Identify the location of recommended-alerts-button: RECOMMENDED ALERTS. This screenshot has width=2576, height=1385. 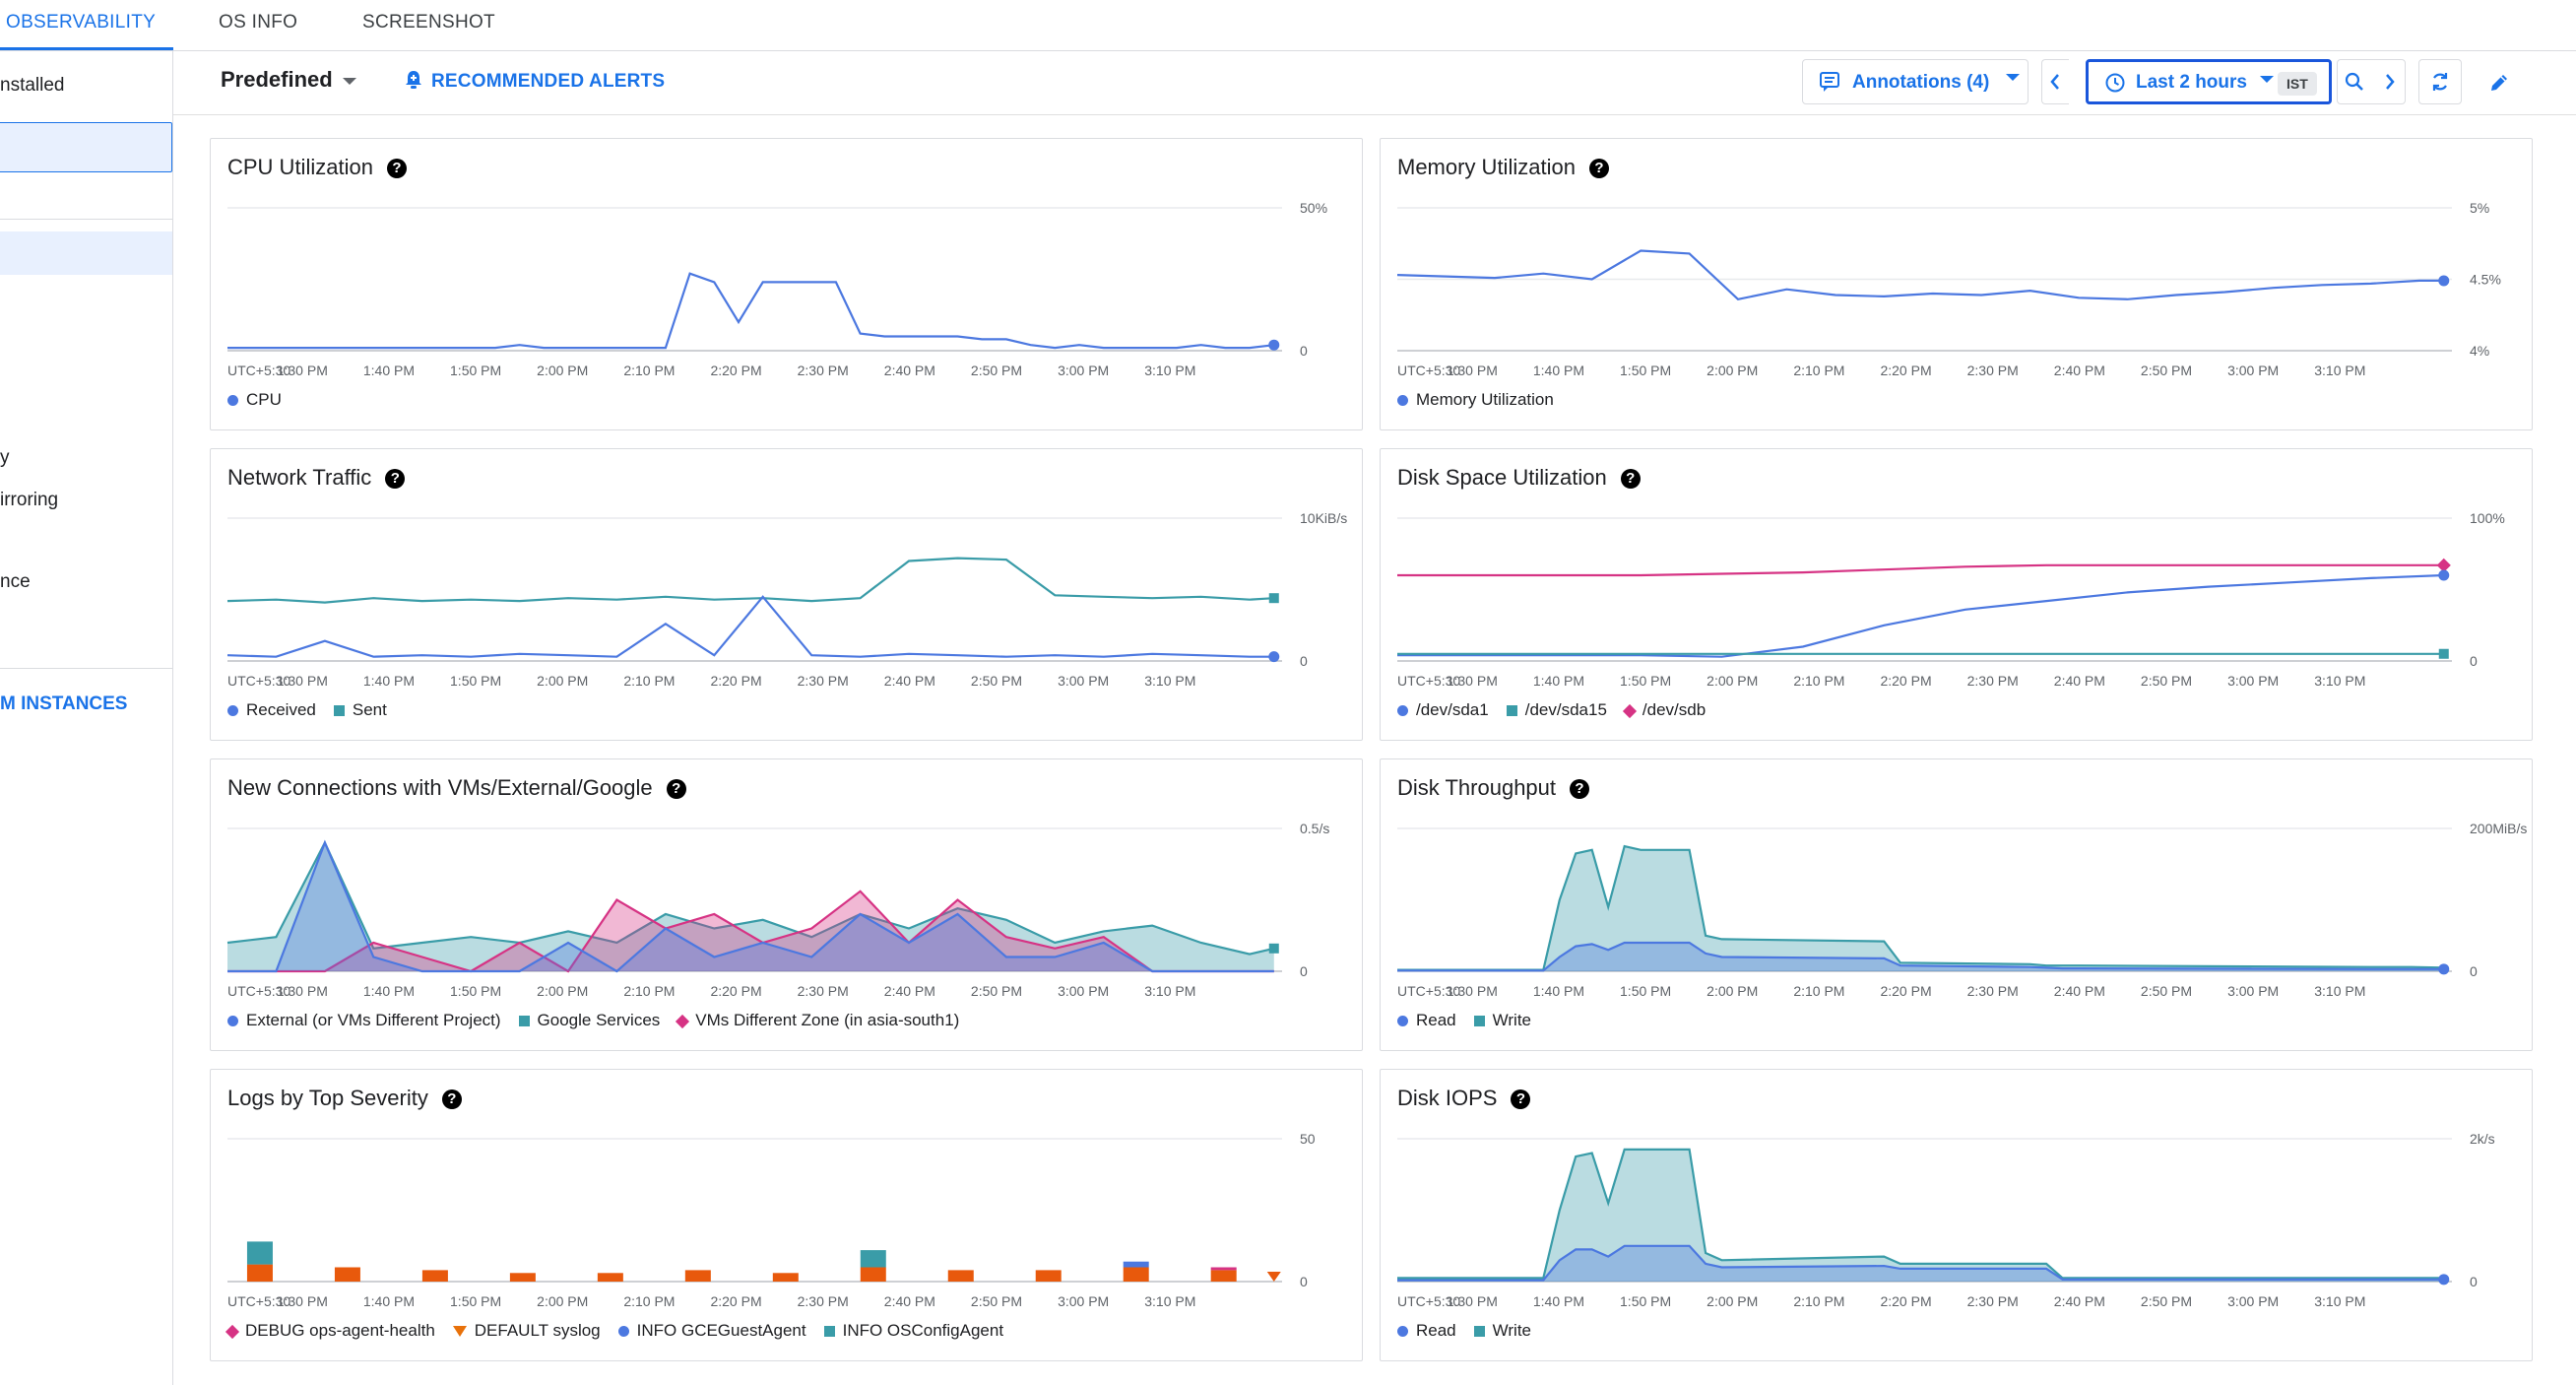
(534, 81).